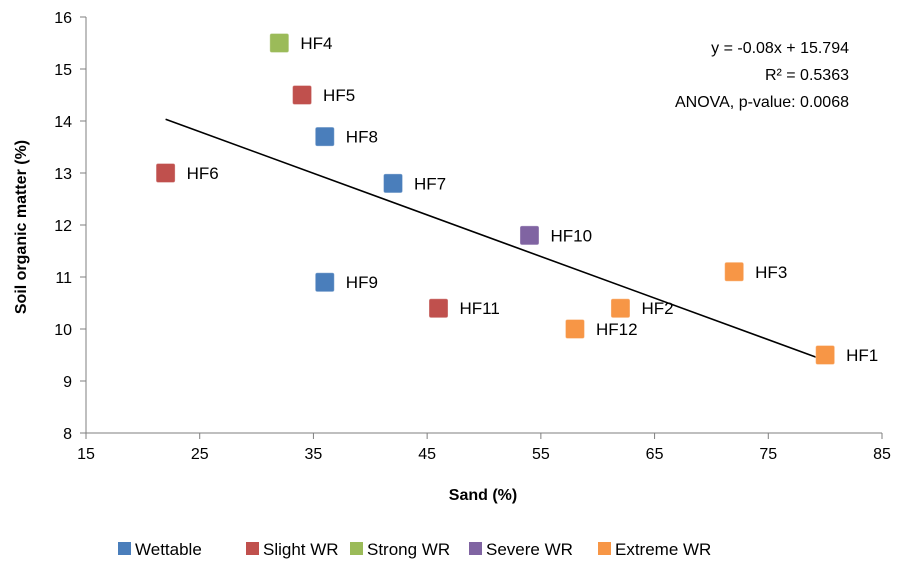  What do you see at coordinates (882, 454) in the screenshot?
I see `x-tick-label: 85` at bounding box center [882, 454].